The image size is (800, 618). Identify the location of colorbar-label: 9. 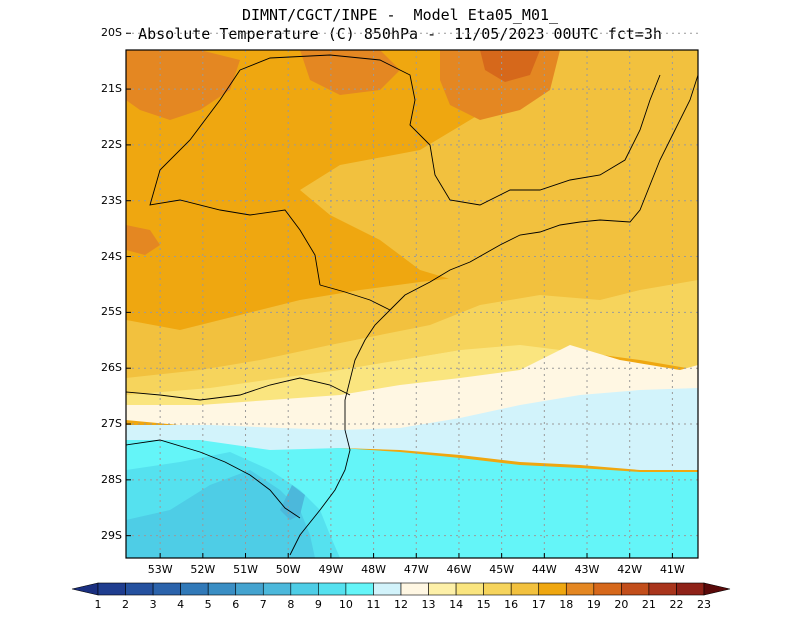
(318, 604).